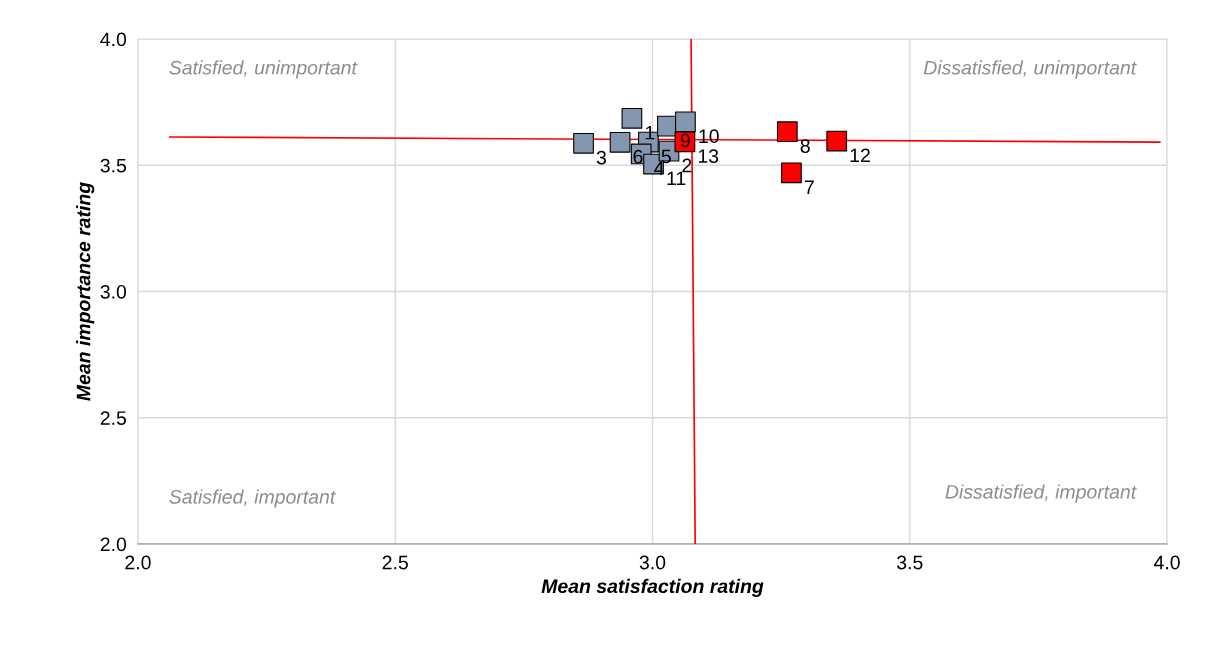 The width and height of the screenshot is (1210, 657). I want to click on annotation: 5, so click(666, 156).